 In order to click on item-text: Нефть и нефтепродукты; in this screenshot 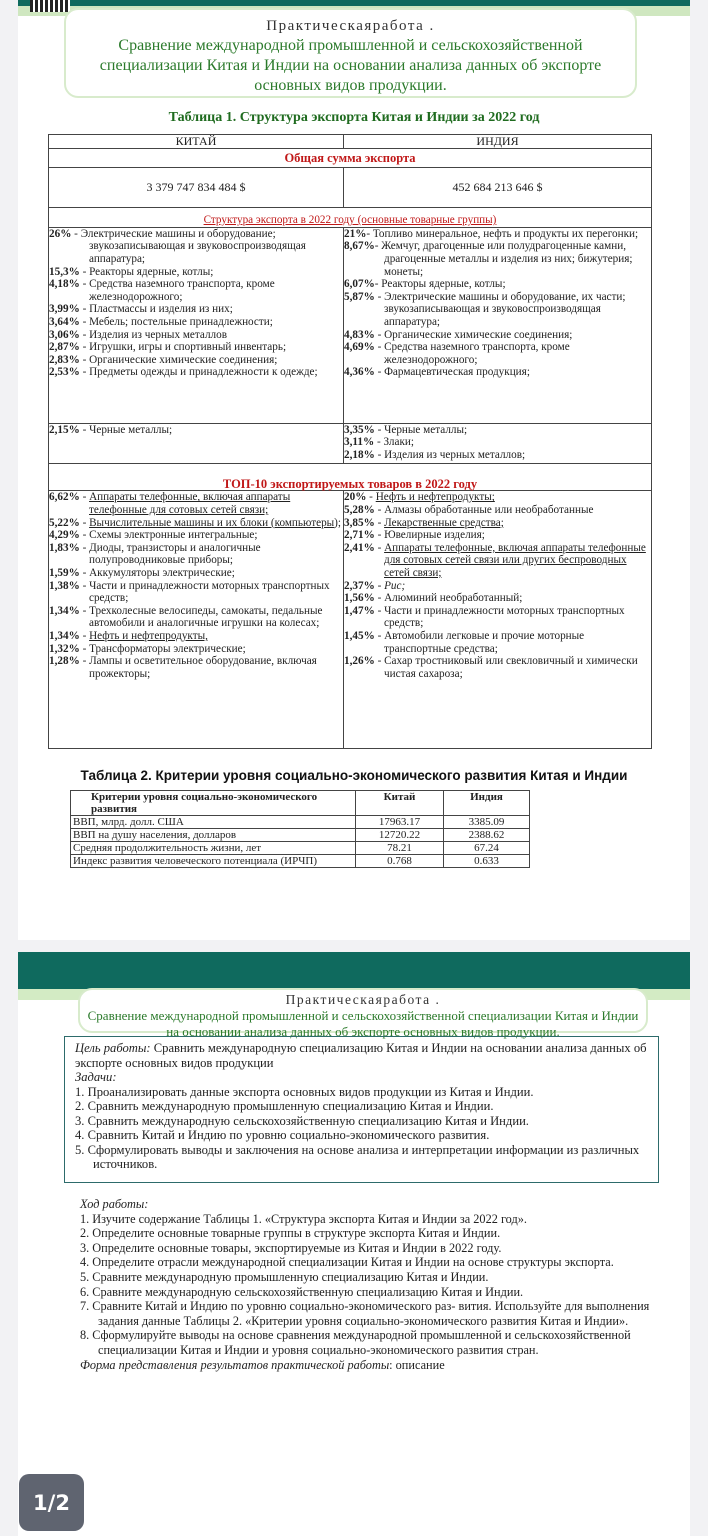, I will do `click(435, 497)`.